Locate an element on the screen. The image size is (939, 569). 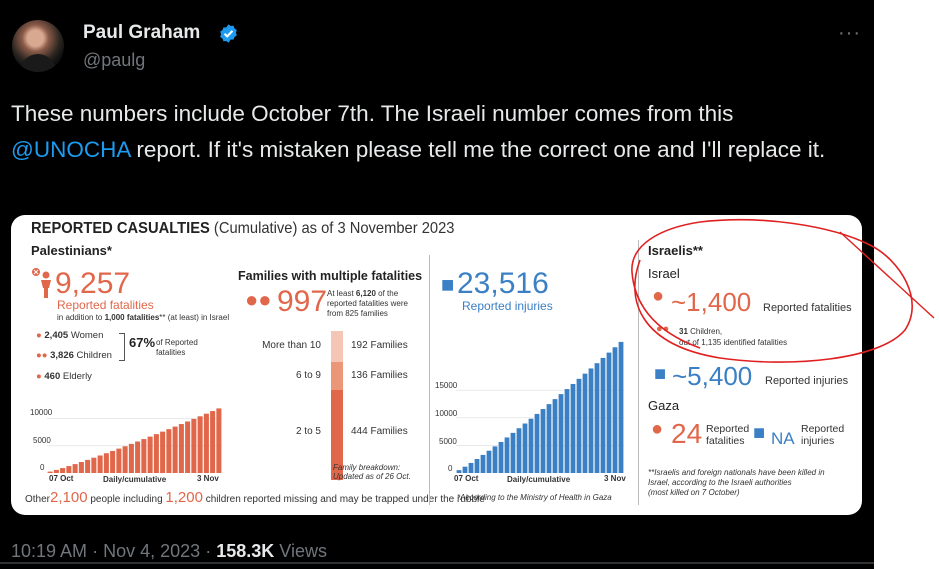
israel-children-note: out of 1,135 identified fatalities is located at coordinates (733, 342).